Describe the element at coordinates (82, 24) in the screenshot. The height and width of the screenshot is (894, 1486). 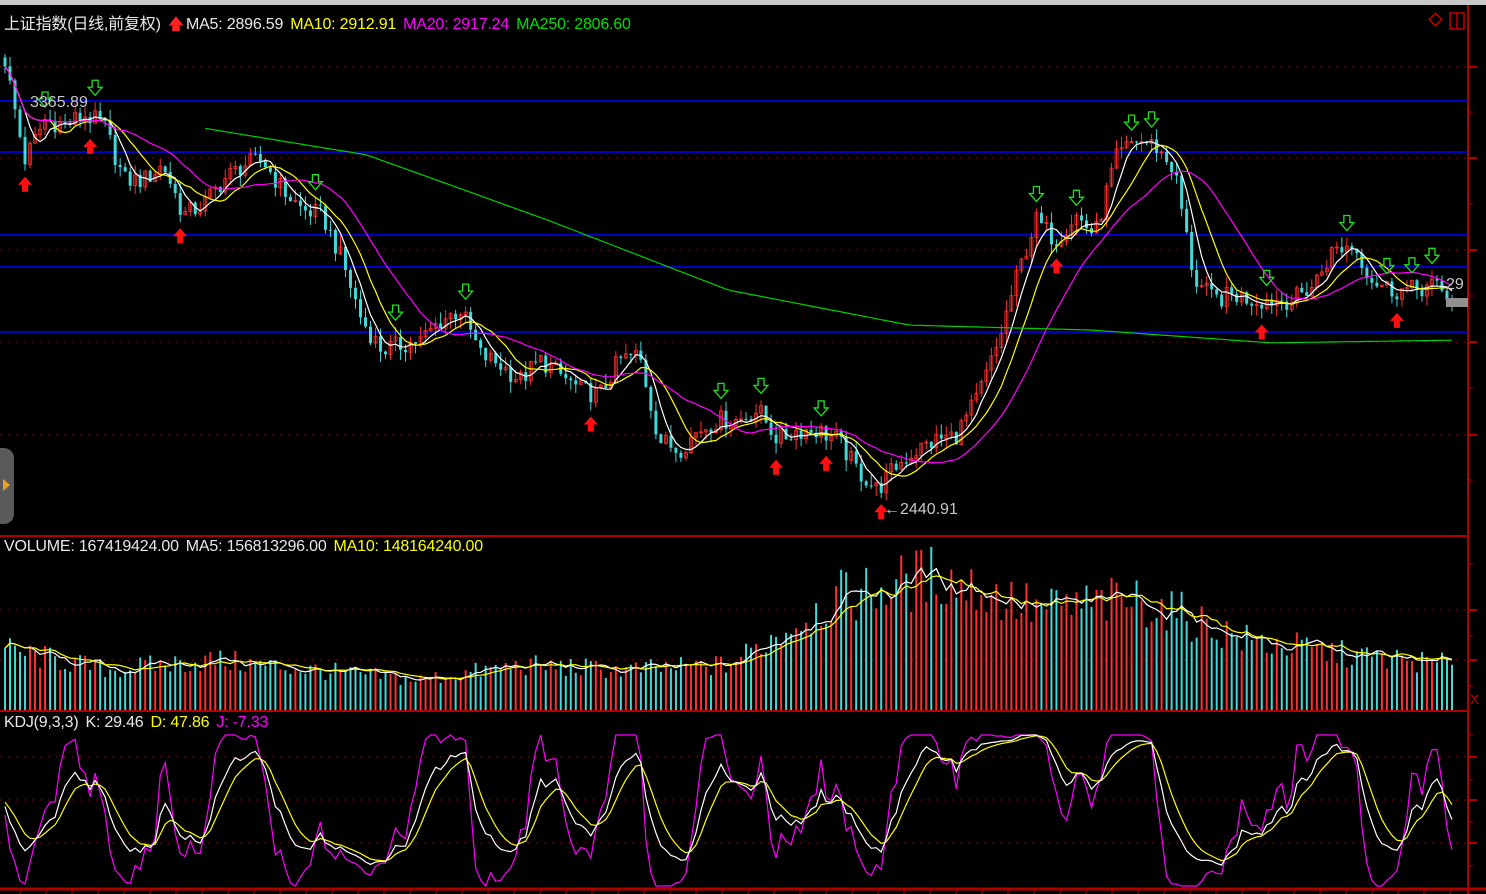
I see `chart-title: 上证指数(日线,前复权)` at that location.